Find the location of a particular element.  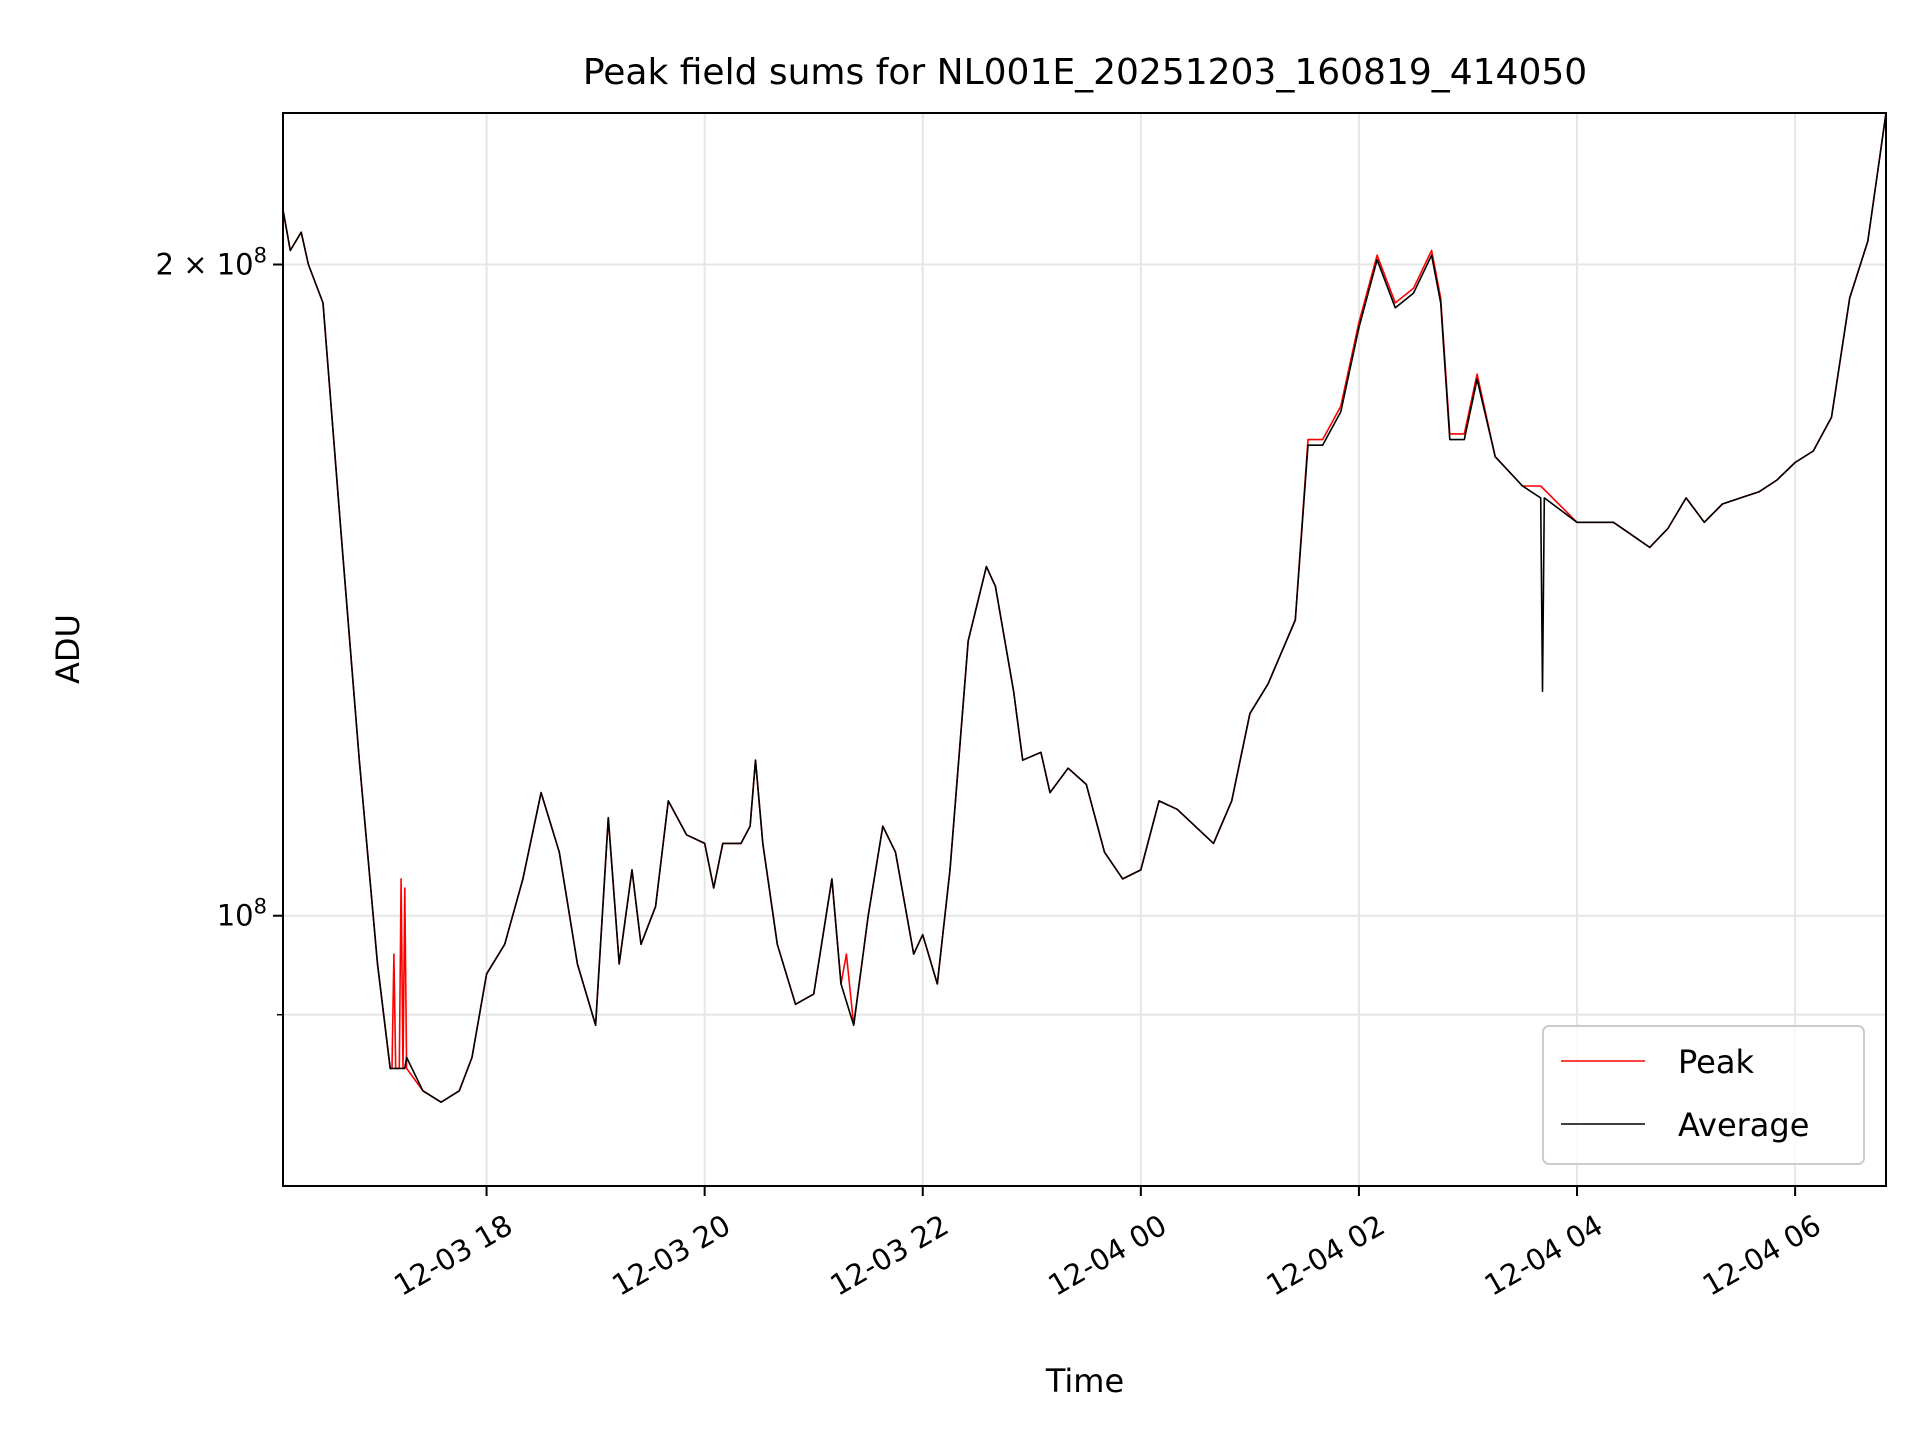

y-axis-title: ADU is located at coordinates (68, 649).